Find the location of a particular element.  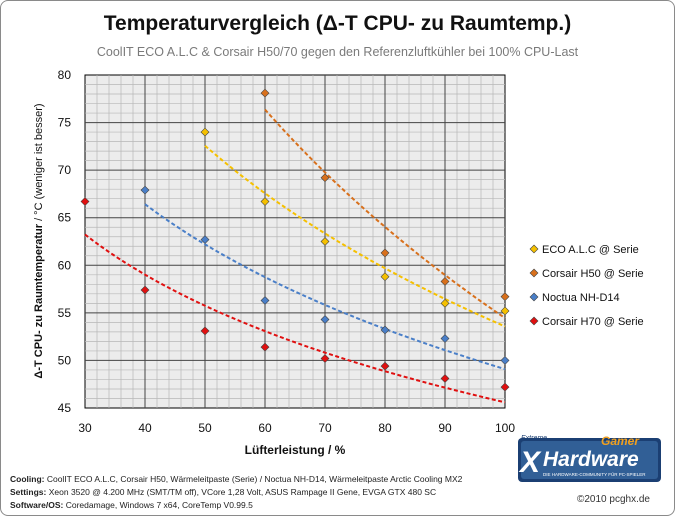

y-tick-label: 65 is located at coordinates (65, 218).